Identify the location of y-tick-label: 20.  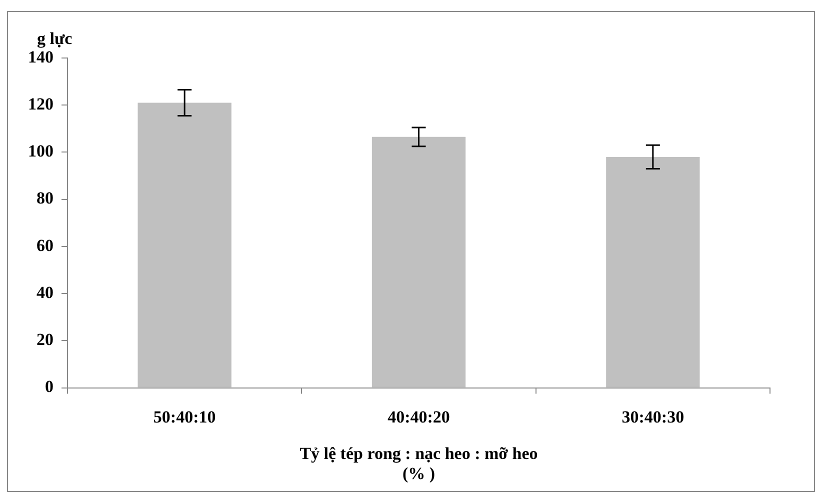
(45, 340).